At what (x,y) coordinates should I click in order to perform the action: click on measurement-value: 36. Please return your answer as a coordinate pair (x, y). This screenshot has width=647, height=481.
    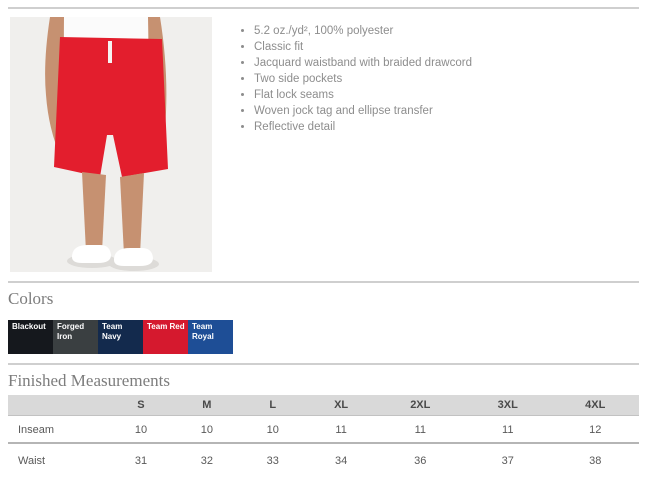
    Looking at the image, I should click on (420, 461).